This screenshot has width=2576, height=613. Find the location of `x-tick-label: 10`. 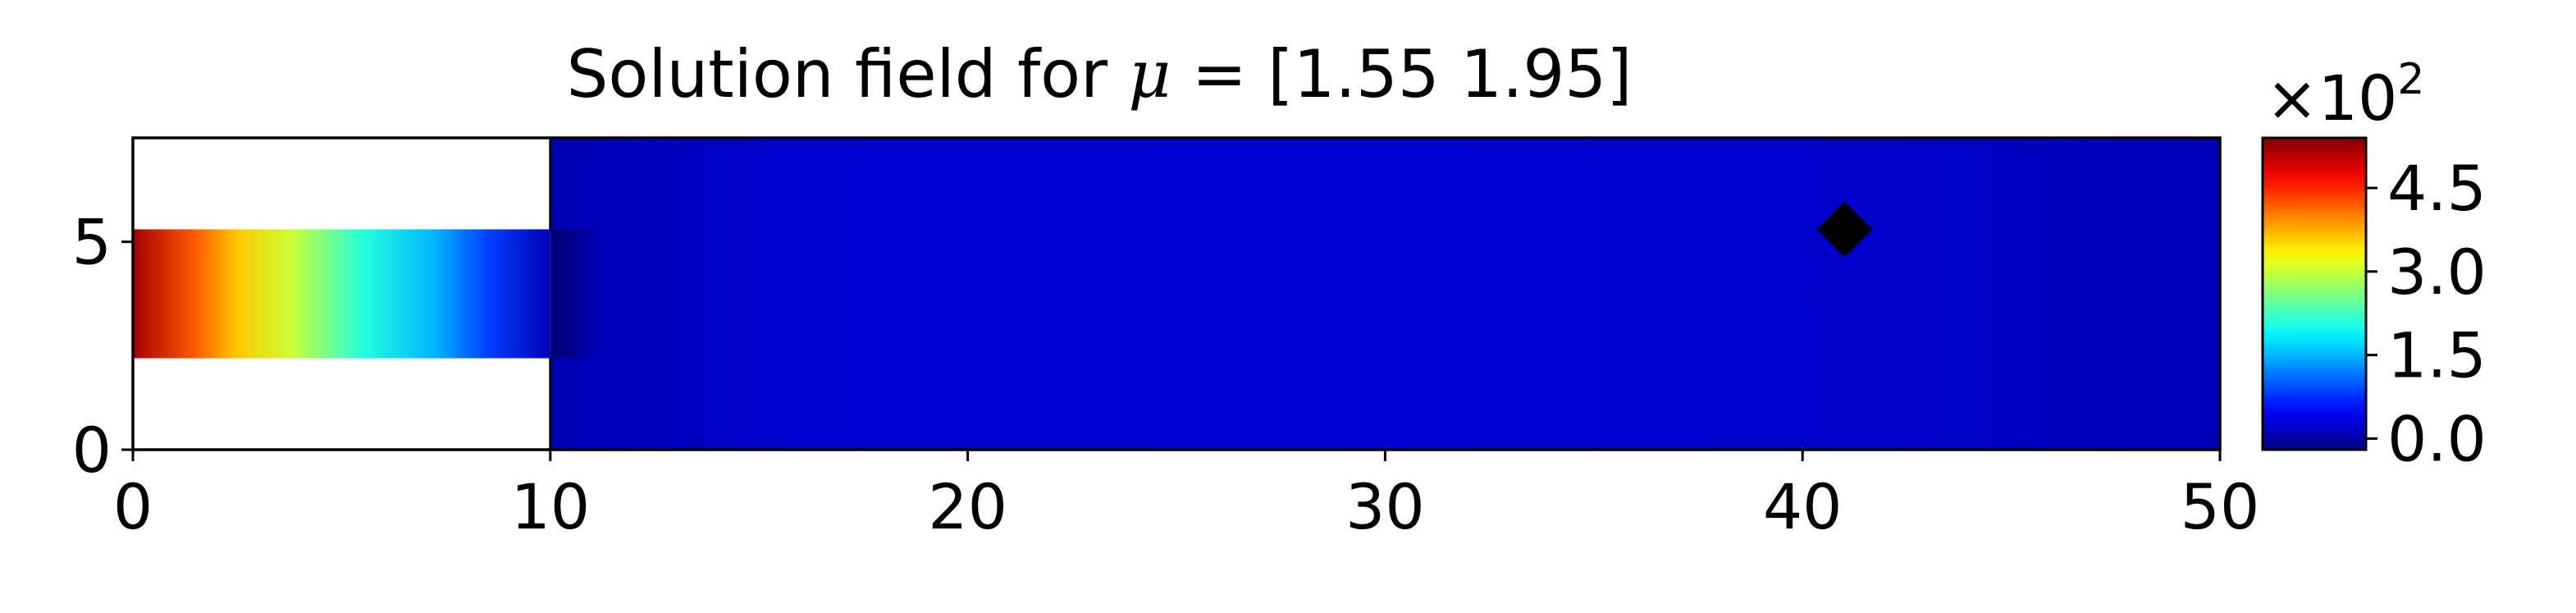

x-tick-label: 10 is located at coordinates (550, 506).